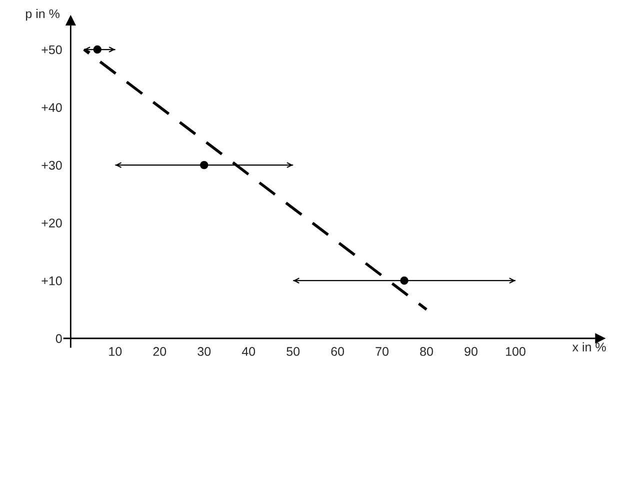 This screenshot has height=480, width=640. Describe the element at coordinates (52, 49) in the screenshot. I see `y-tick-label: +50` at that location.